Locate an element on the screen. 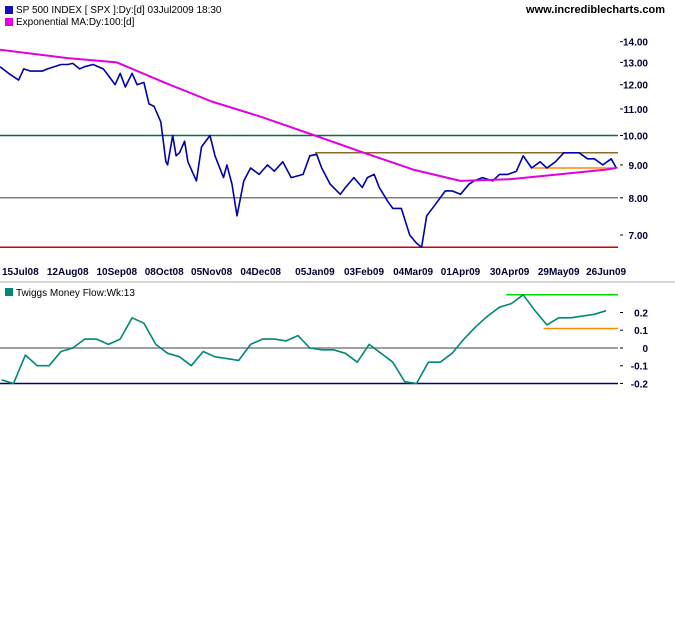 This screenshot has width=675, height=622. ema-legend-swatch is located at coordinates (9, 22).